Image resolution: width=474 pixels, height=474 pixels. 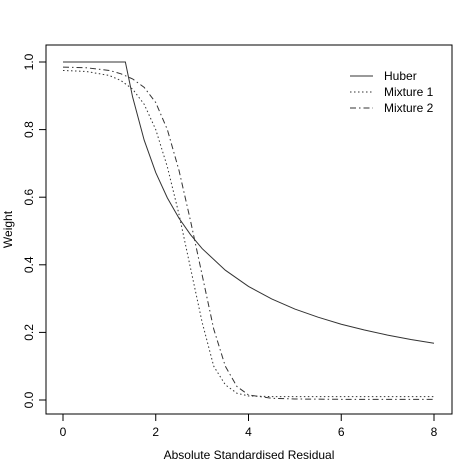 I want to click on y-axis-label: Weight, so click(x=8, y=229).